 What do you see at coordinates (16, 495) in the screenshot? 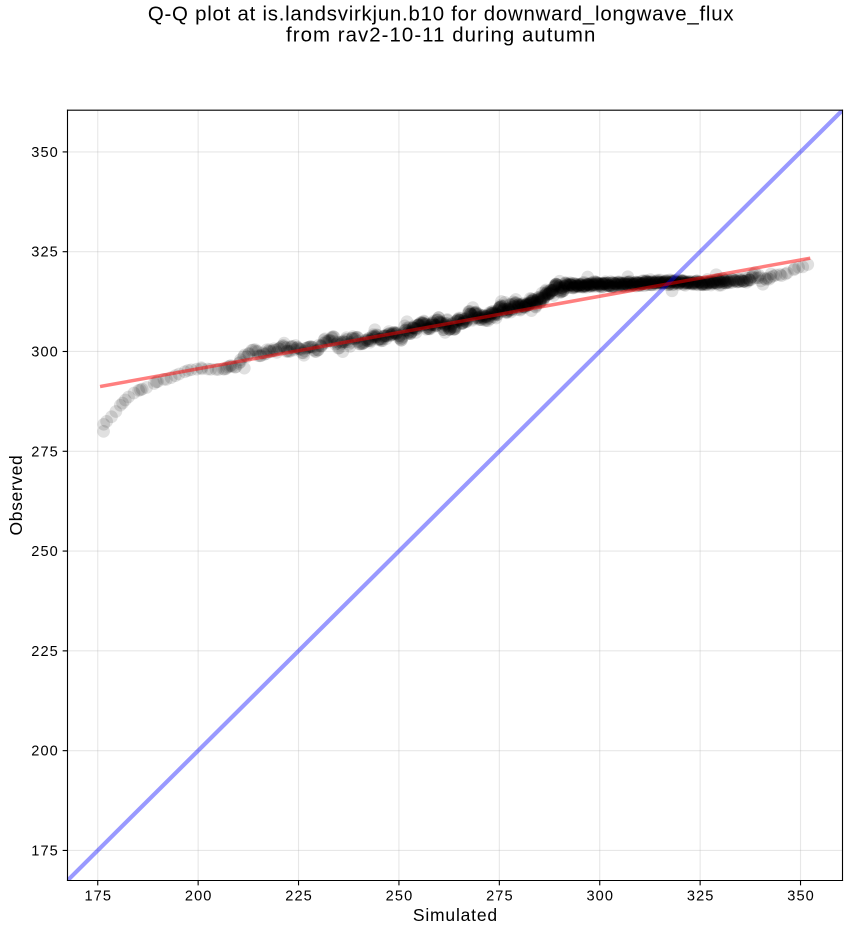
I see `svg-text: Observed` at bounding box center [16, 495].